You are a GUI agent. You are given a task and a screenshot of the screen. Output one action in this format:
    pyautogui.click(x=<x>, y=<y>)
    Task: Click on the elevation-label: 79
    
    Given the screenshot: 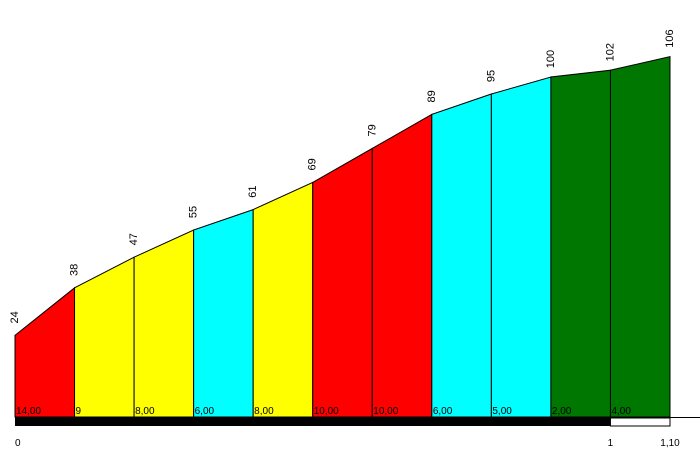 What is the action you would take?
    pyautogui.click(x=372, y=130)
    